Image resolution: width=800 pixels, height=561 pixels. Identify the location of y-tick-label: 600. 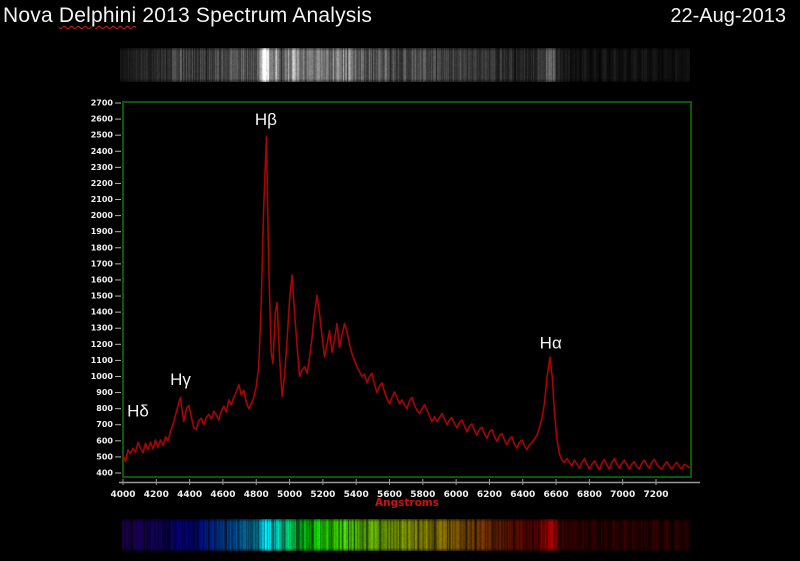
(104, 440).